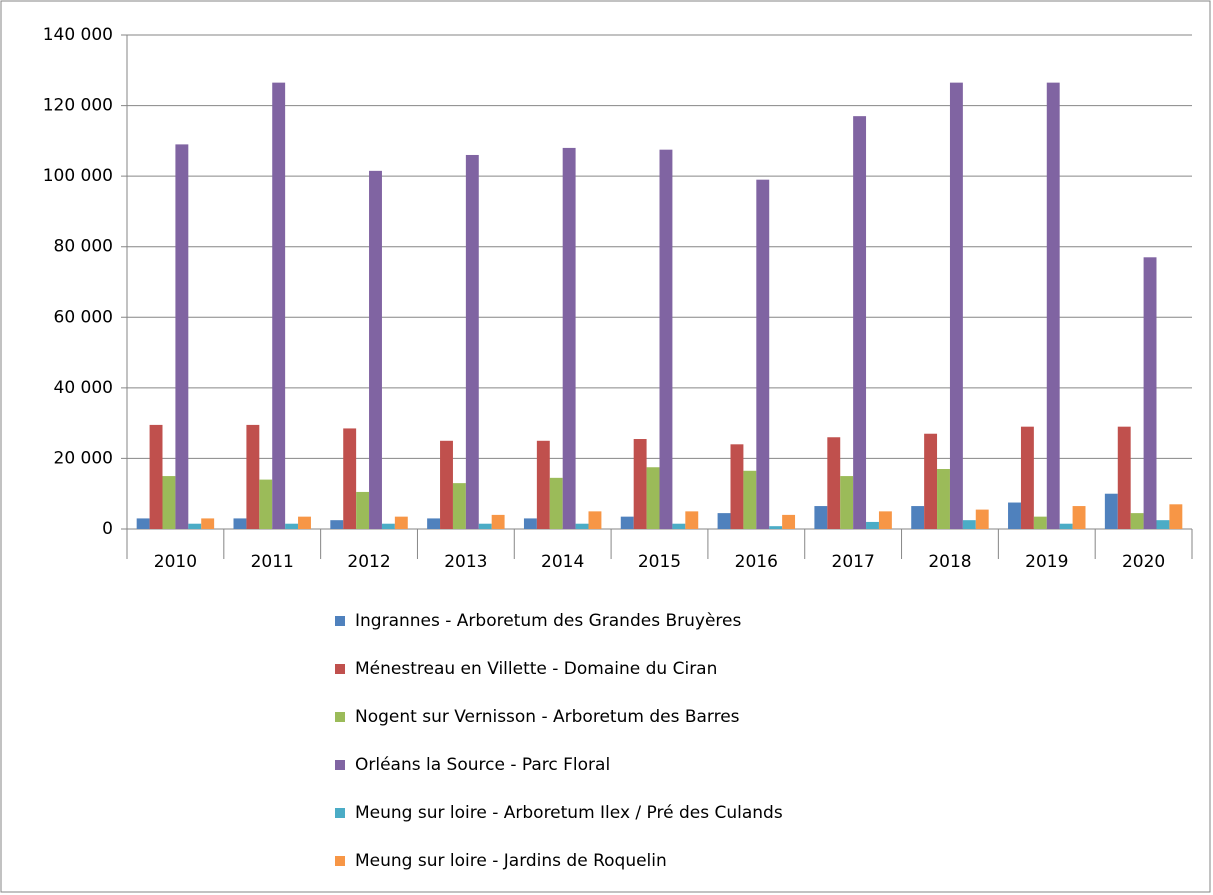 The height and width of the screenshot is (895, 1213). Describe the element at coordinates (175, 562) in the screenshot. I see `x-tick-label: 2010` at that location.